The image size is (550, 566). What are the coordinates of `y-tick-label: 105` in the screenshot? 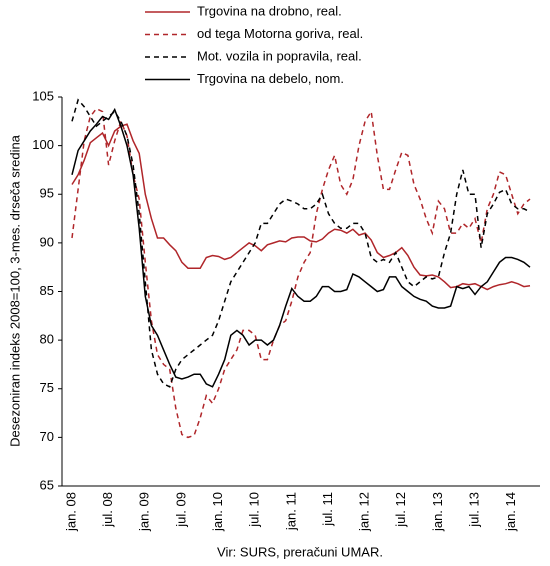 It's located at (43, 95).